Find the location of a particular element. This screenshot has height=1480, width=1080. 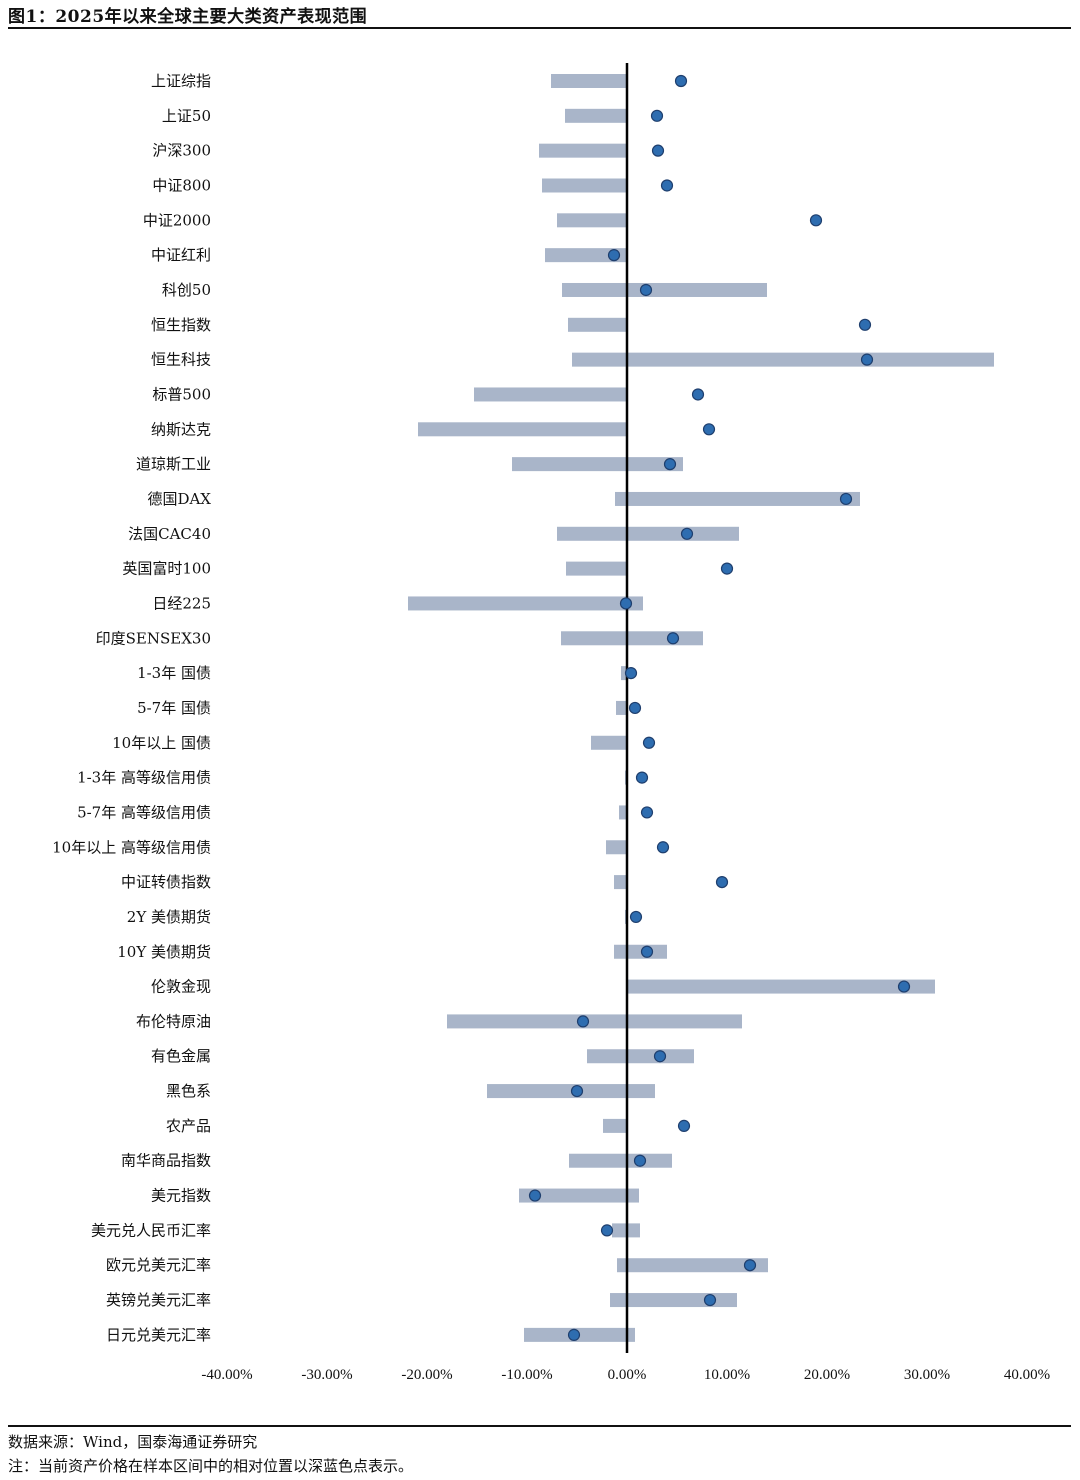

figure-title: 图1：2025年以来全球主要大类资产表现范围 is located at coordinates (188, 17).